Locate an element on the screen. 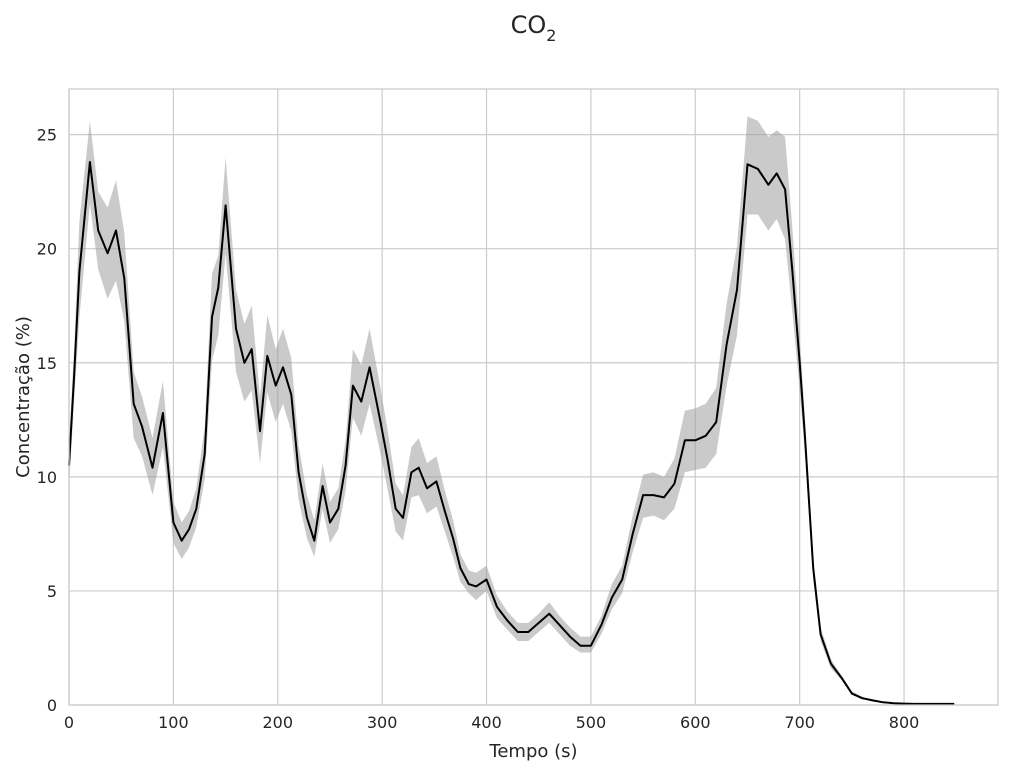 This screenshot has width=1009, height=771. y-tick-label-10: 10 is located at coordinates (47, 477).